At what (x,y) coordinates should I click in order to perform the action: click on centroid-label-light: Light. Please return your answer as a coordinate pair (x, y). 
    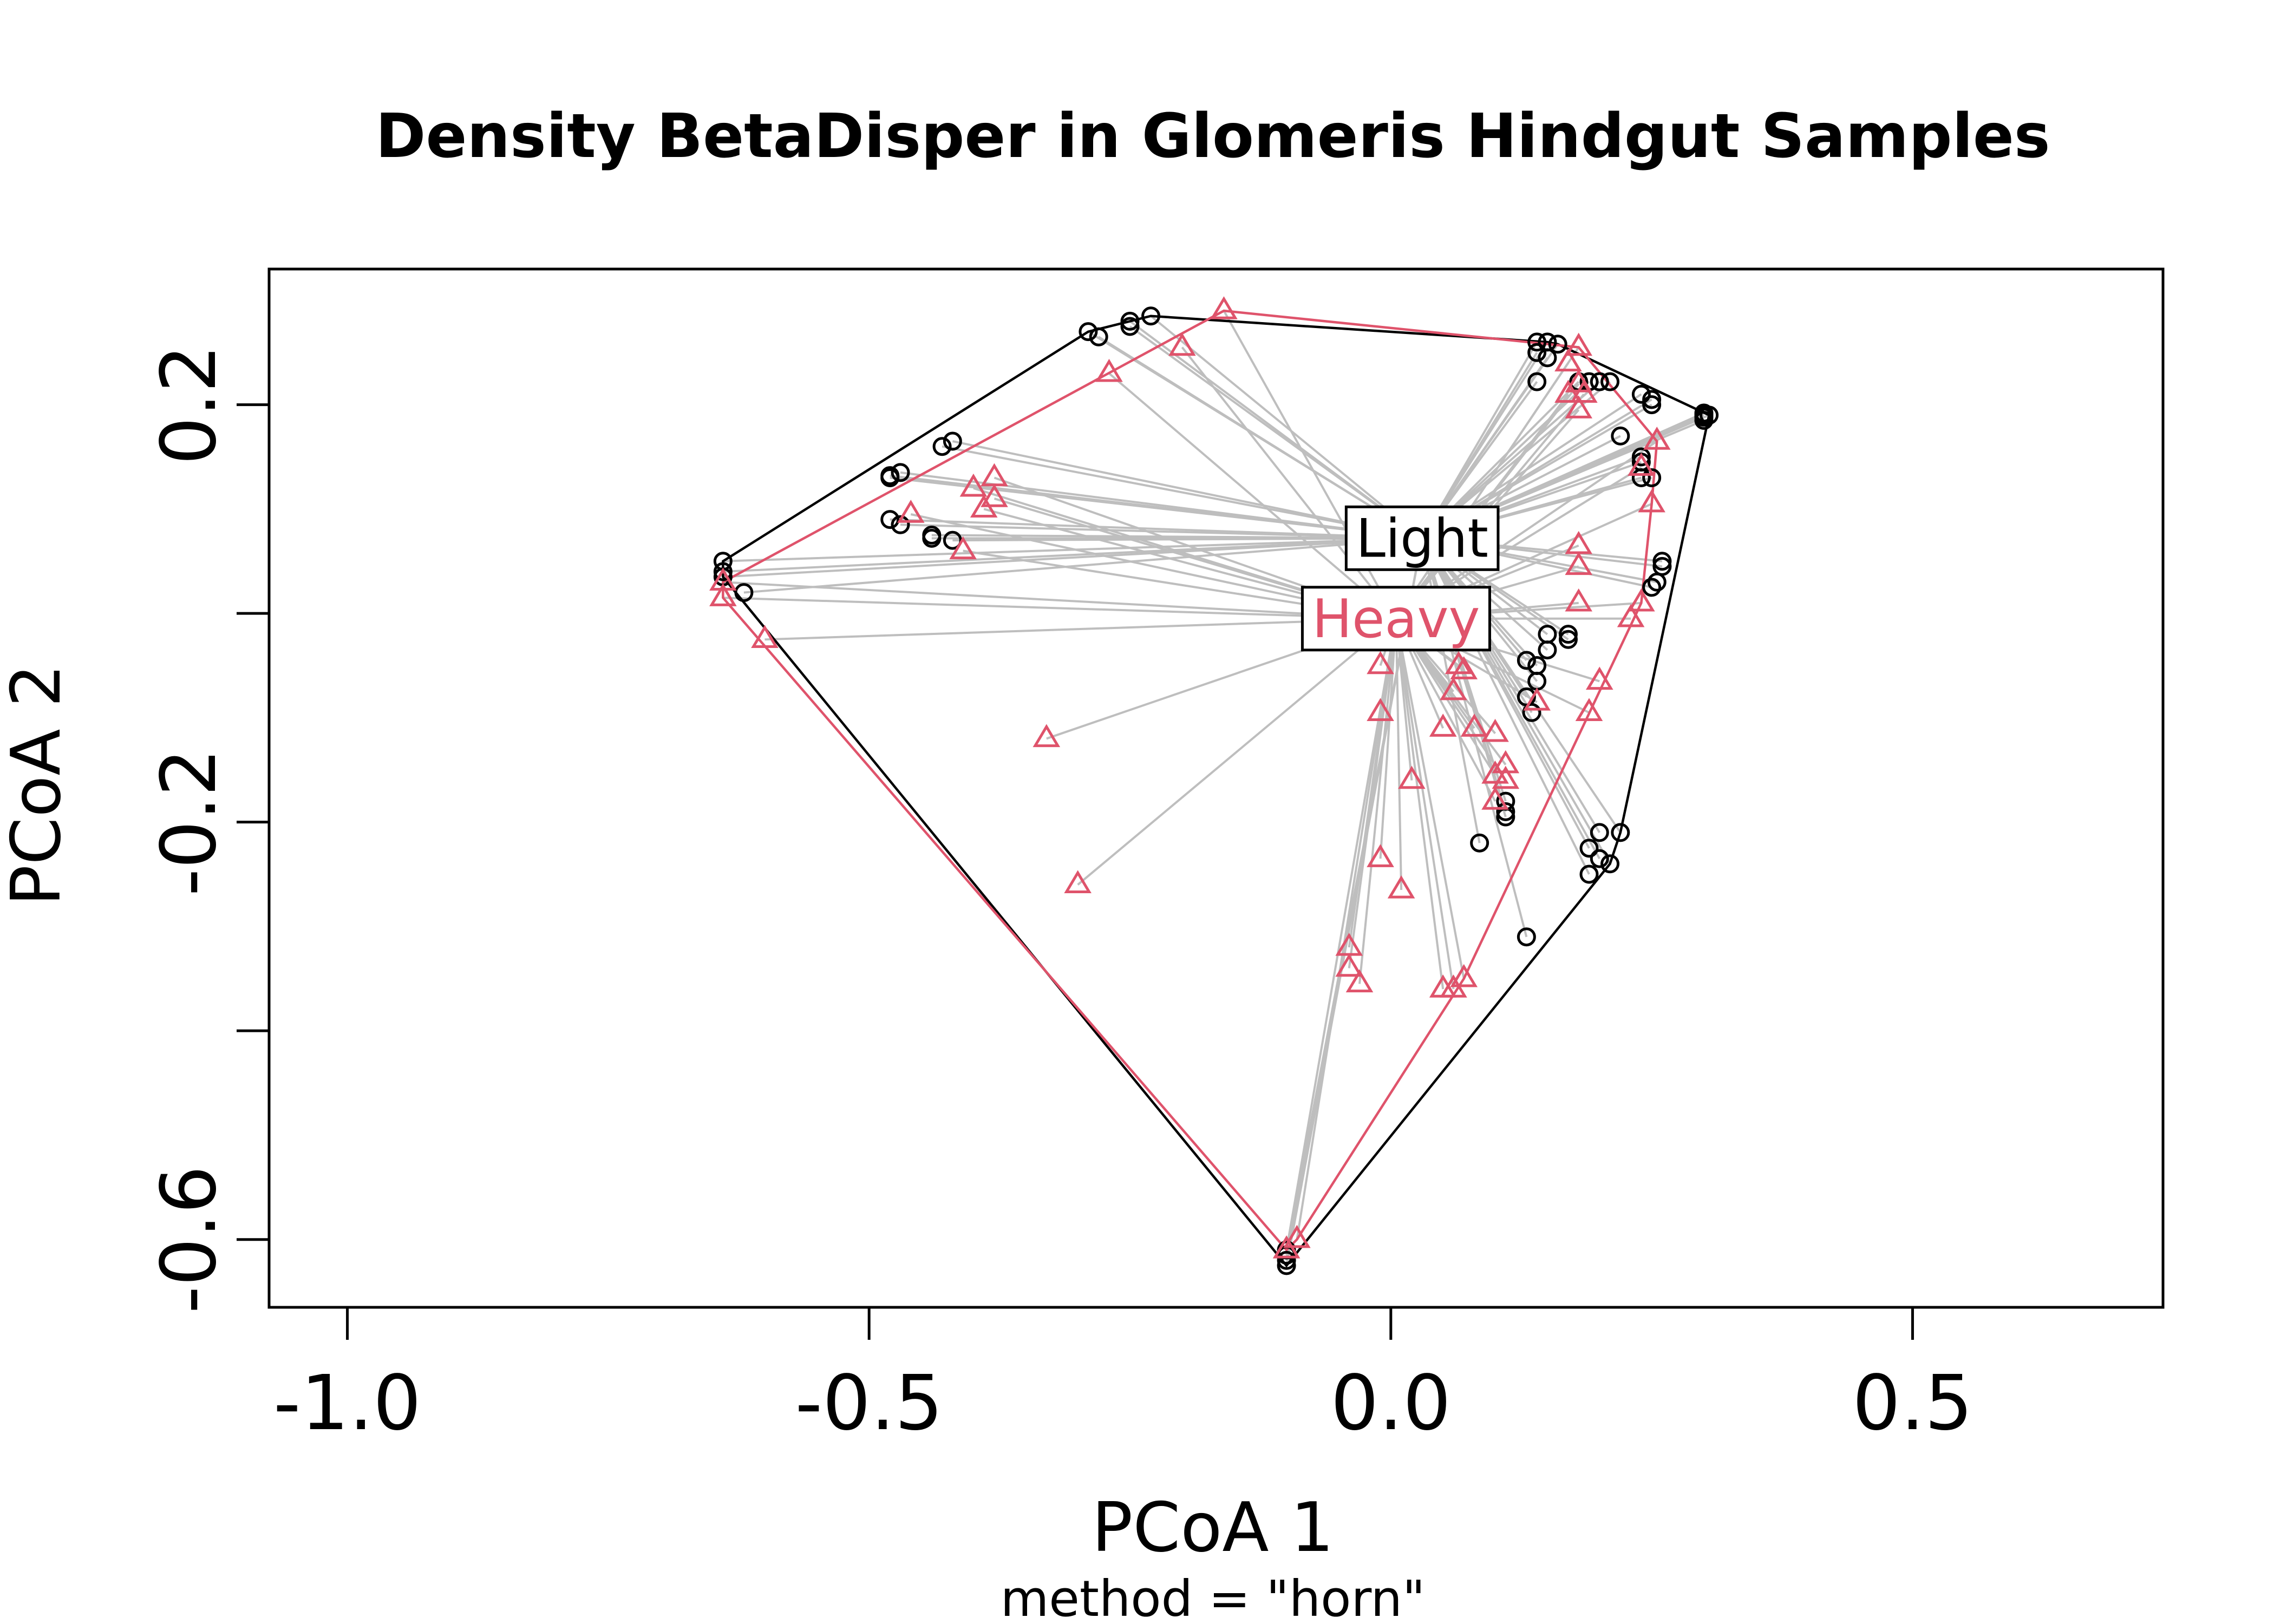
    Looking at the image, I should click on (1422, 538).